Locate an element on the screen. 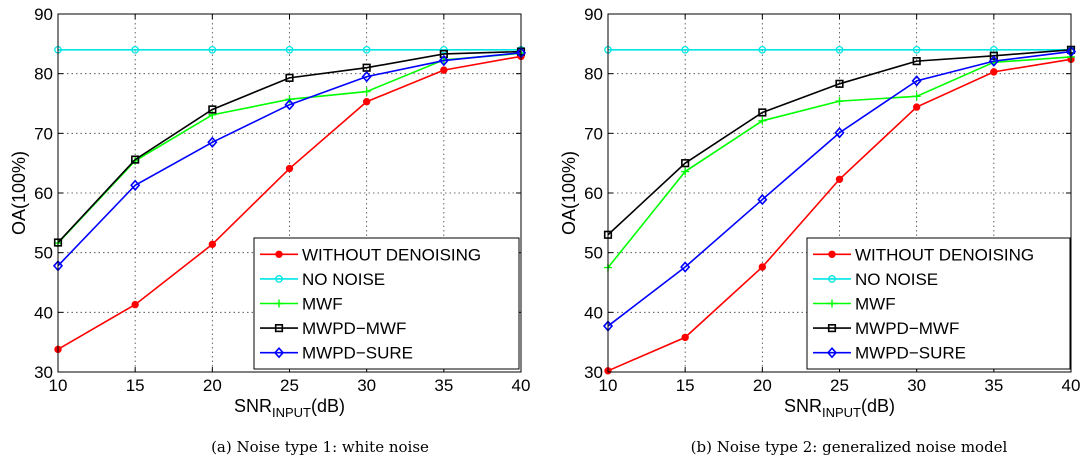 The height and width of the screenshot is (466, 1091). y-tick-label: 50 is located at coordinates (593, 253).